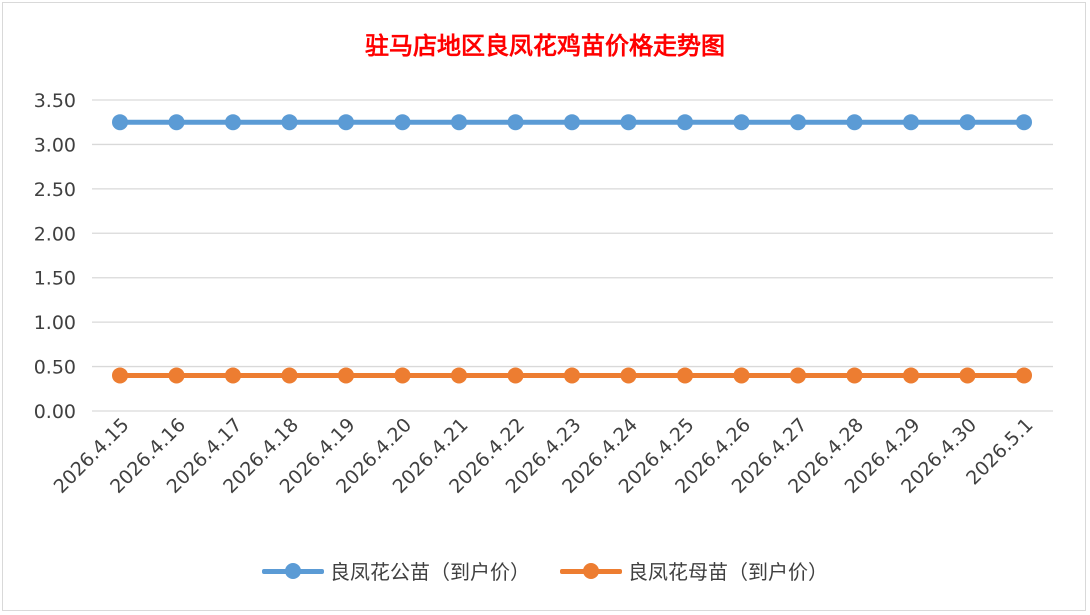 This screenshot has width=1090, height=615. Describe the element at coordinates (55, 101) in the screenshot. I see `y-tick-label: 3.50` at that location.